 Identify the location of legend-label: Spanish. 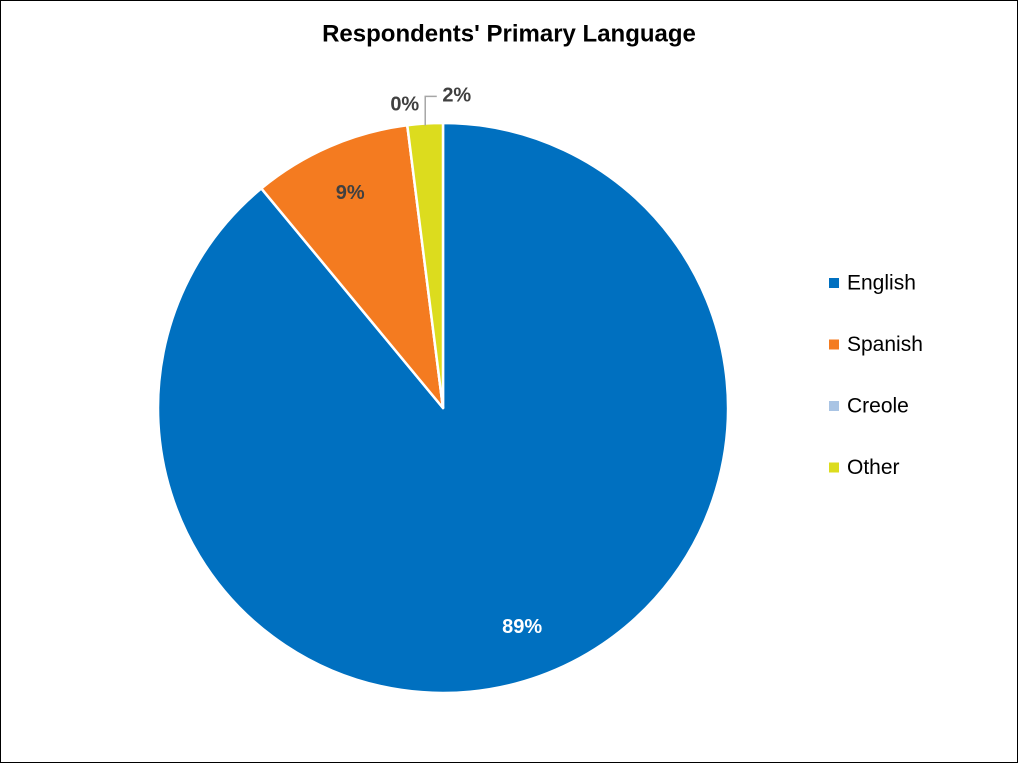
(885, 344).